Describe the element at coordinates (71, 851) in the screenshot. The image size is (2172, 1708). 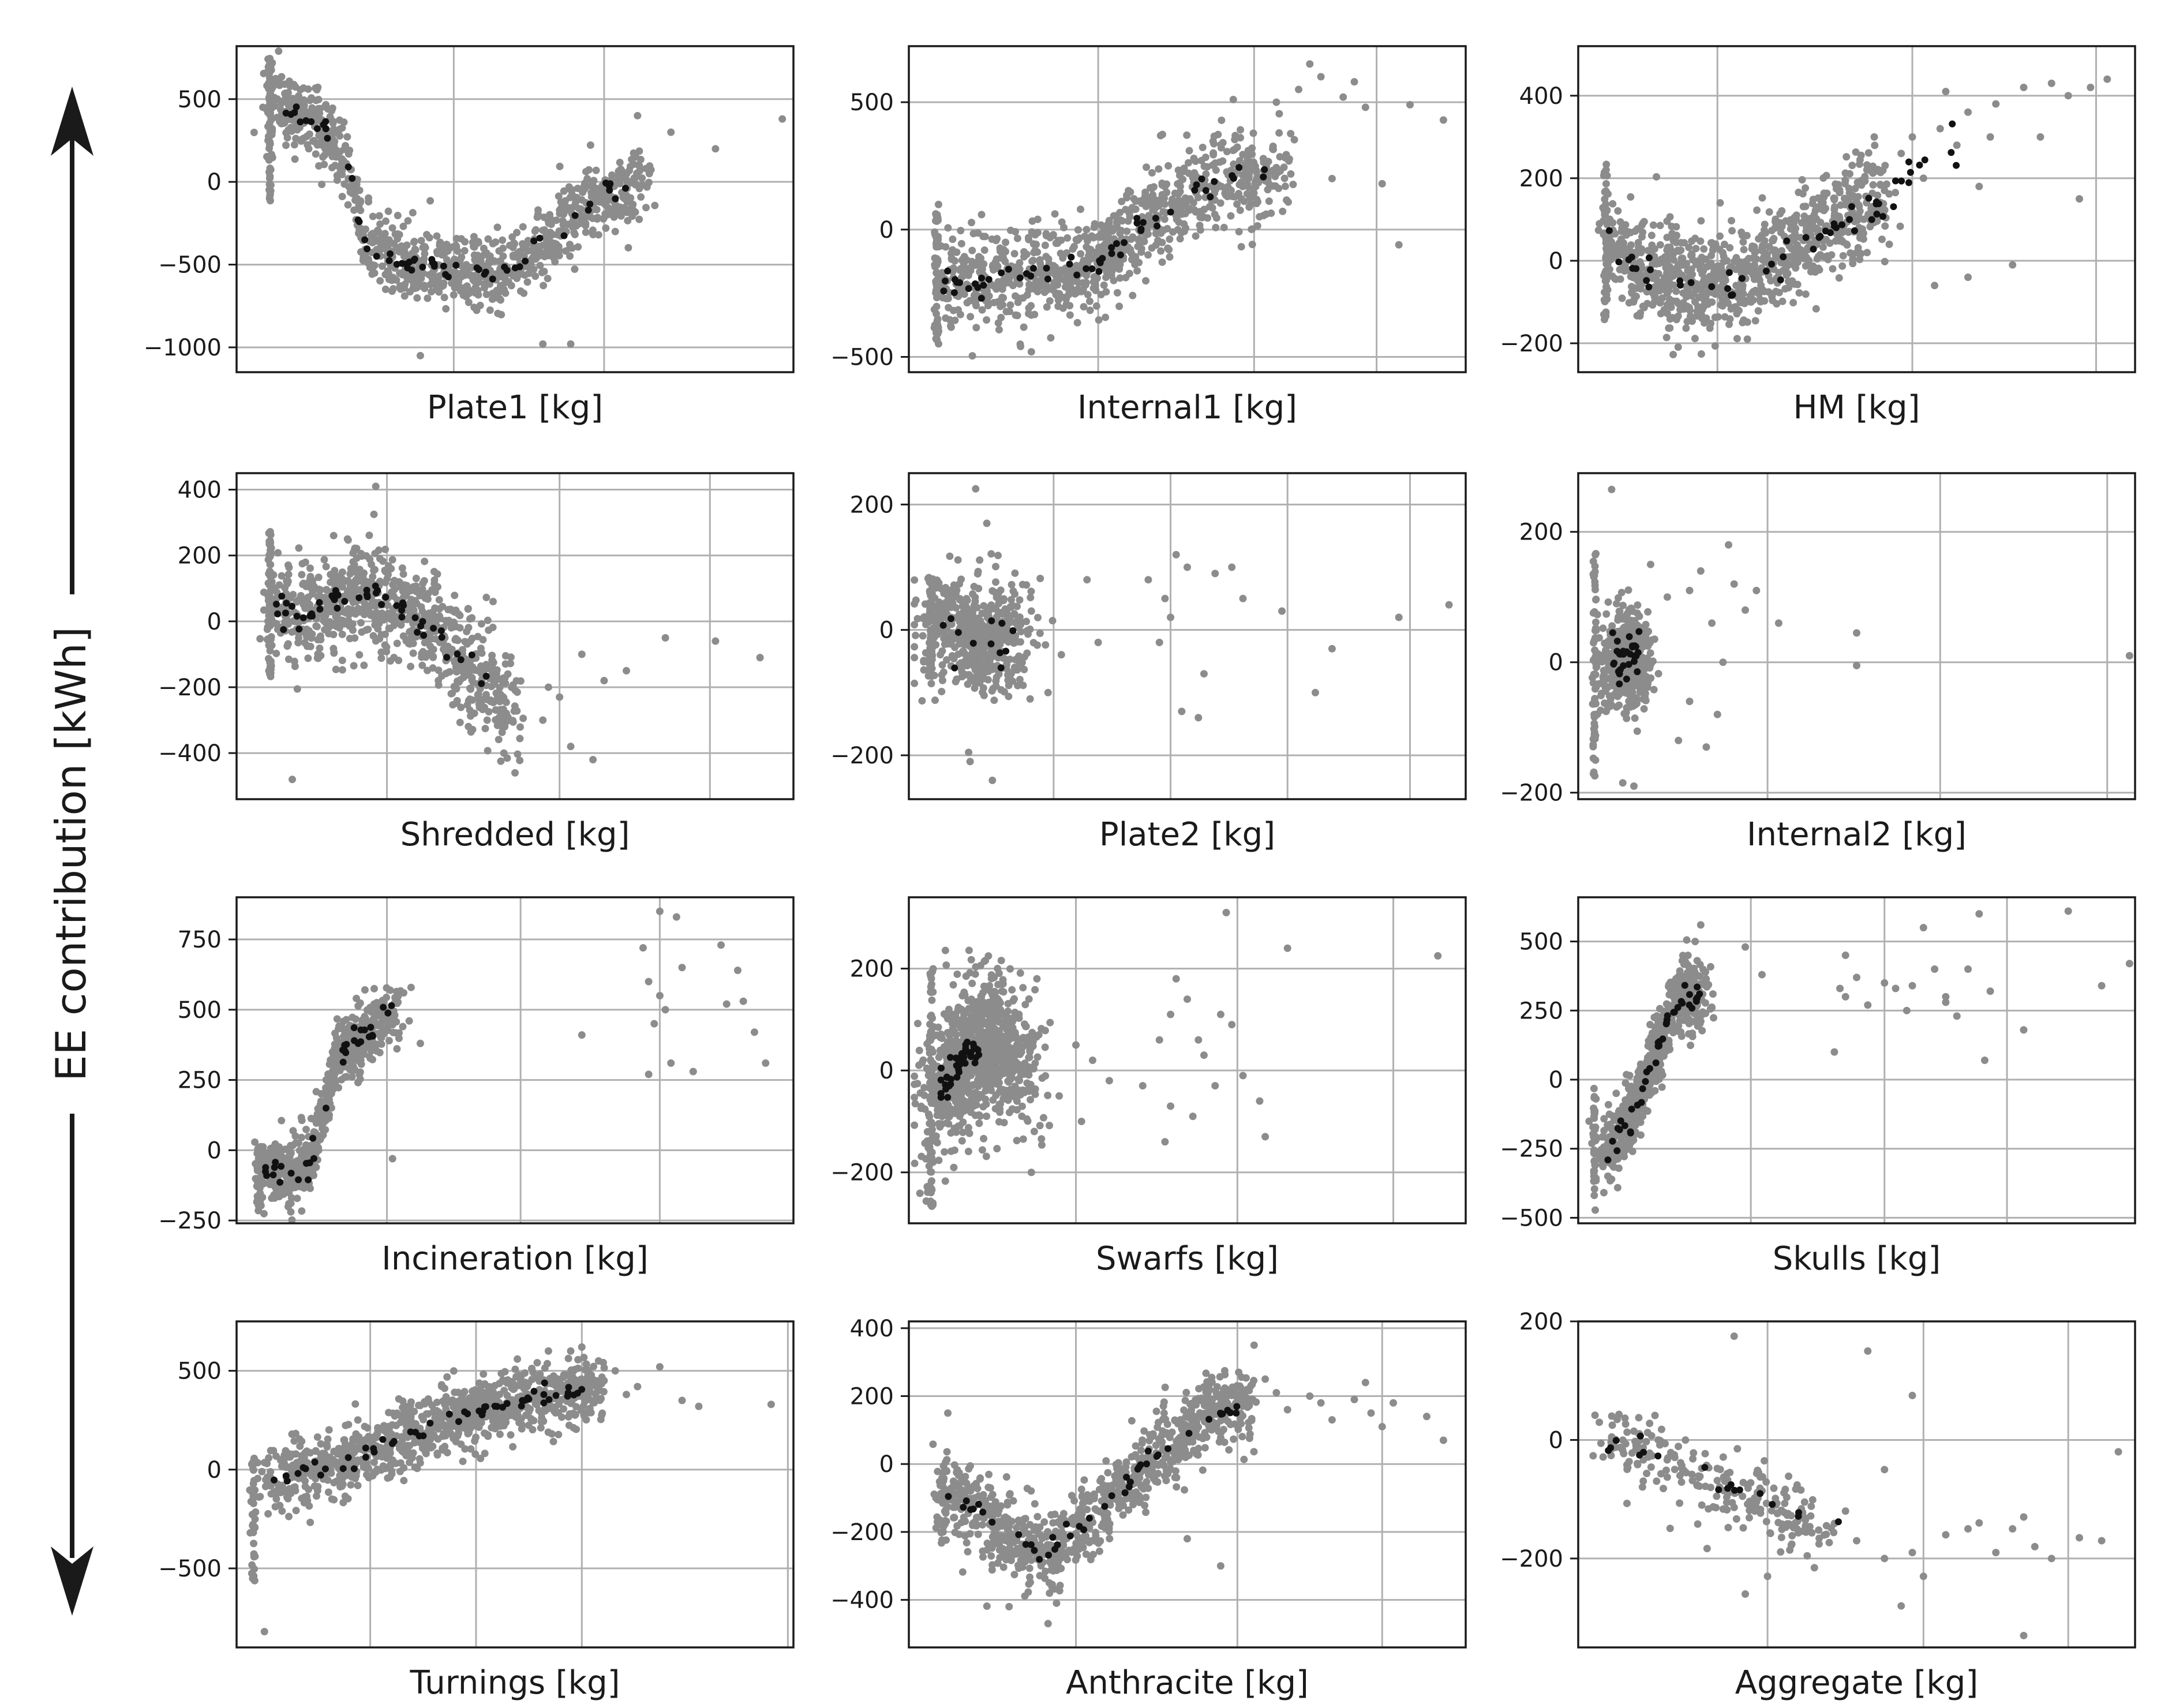
I see `y-axis-arrow: EE contribution [kWh]` at that location.